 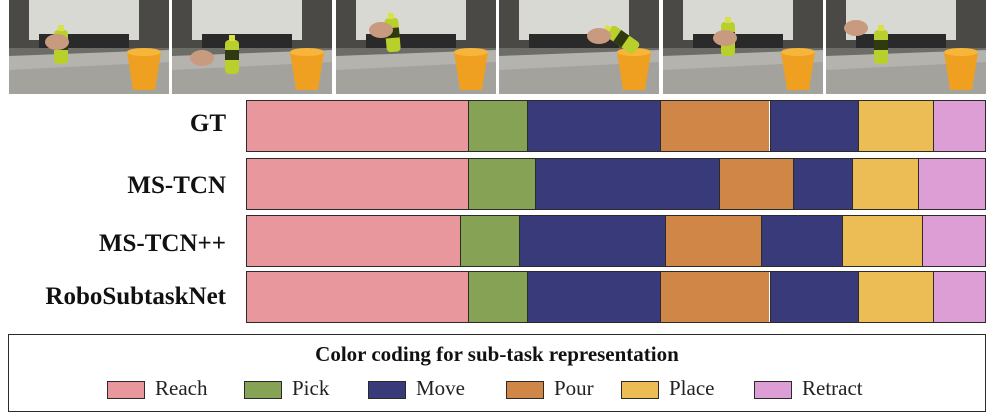 What do you see at coordinates (207, 123) in the screenshot?
I see `row-label: GT` at bounding box center [207, 123].